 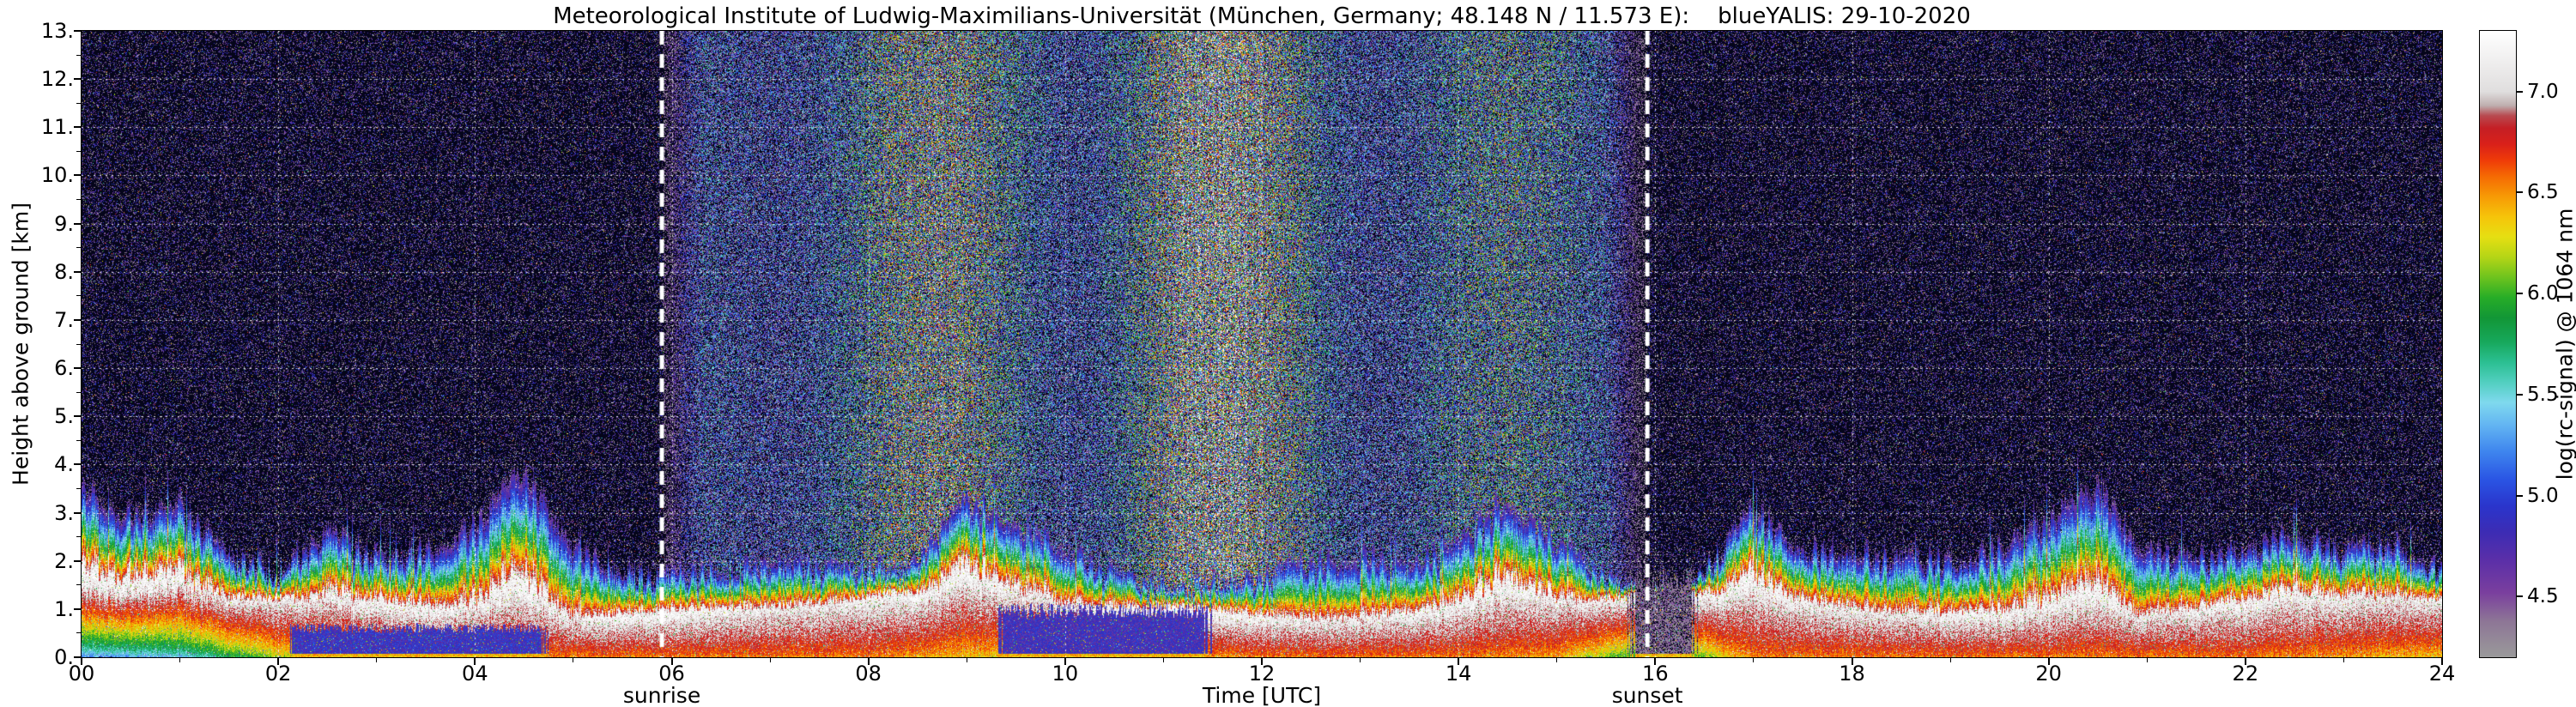 I want to click on colorbar-gradient, so click(x=2498, y=344).